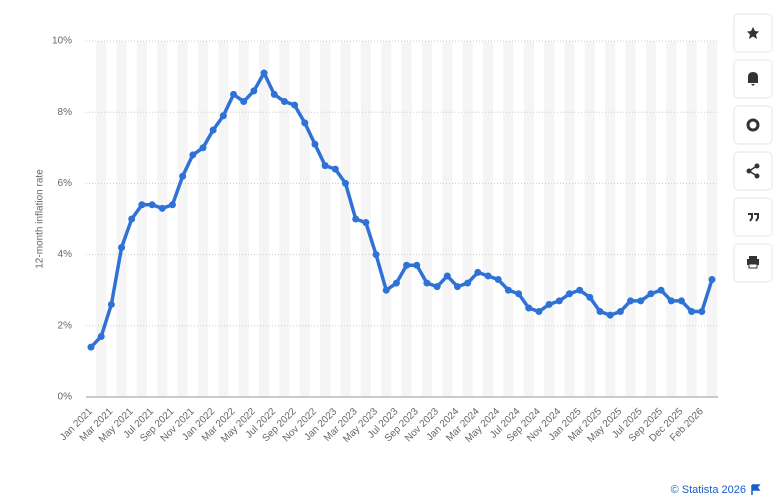  I want to click on y-tick-label: 2%, so click(65, 325).